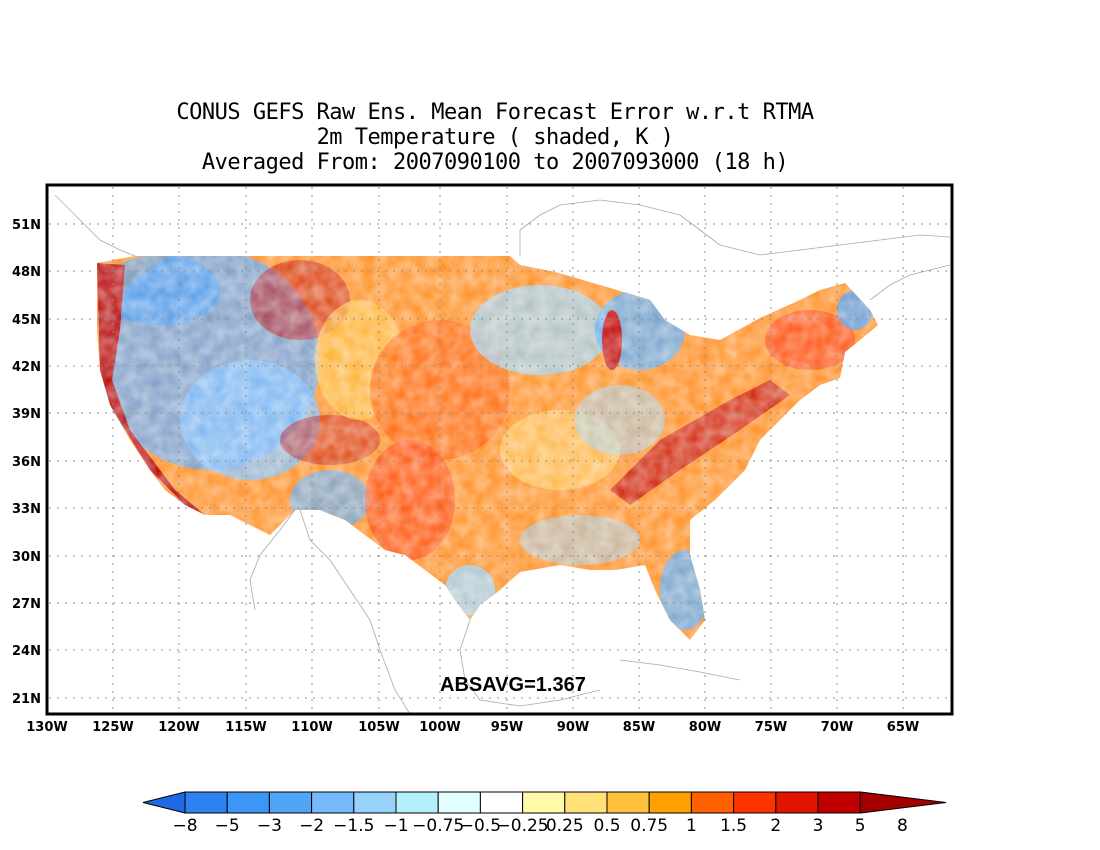 The width and height of the screenshot is (1100, 850). What do you see at coordinates (818, 826) in the screenshot?
I see `colorbar-label: 3` at bounding box center [818, 826].